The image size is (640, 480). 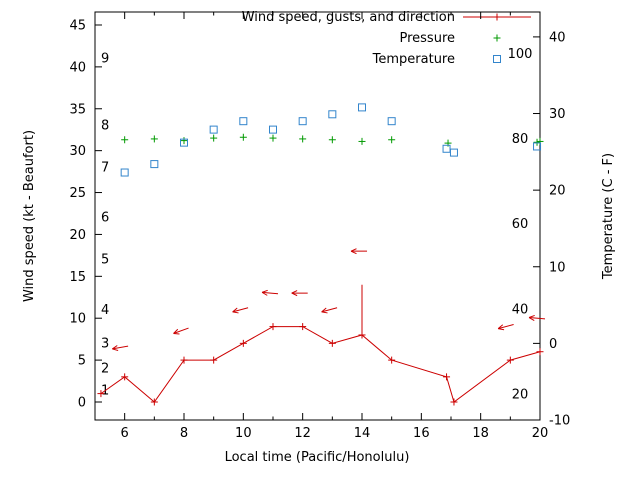 I want to click on svg-text: 18, so click(x=480, y=433).